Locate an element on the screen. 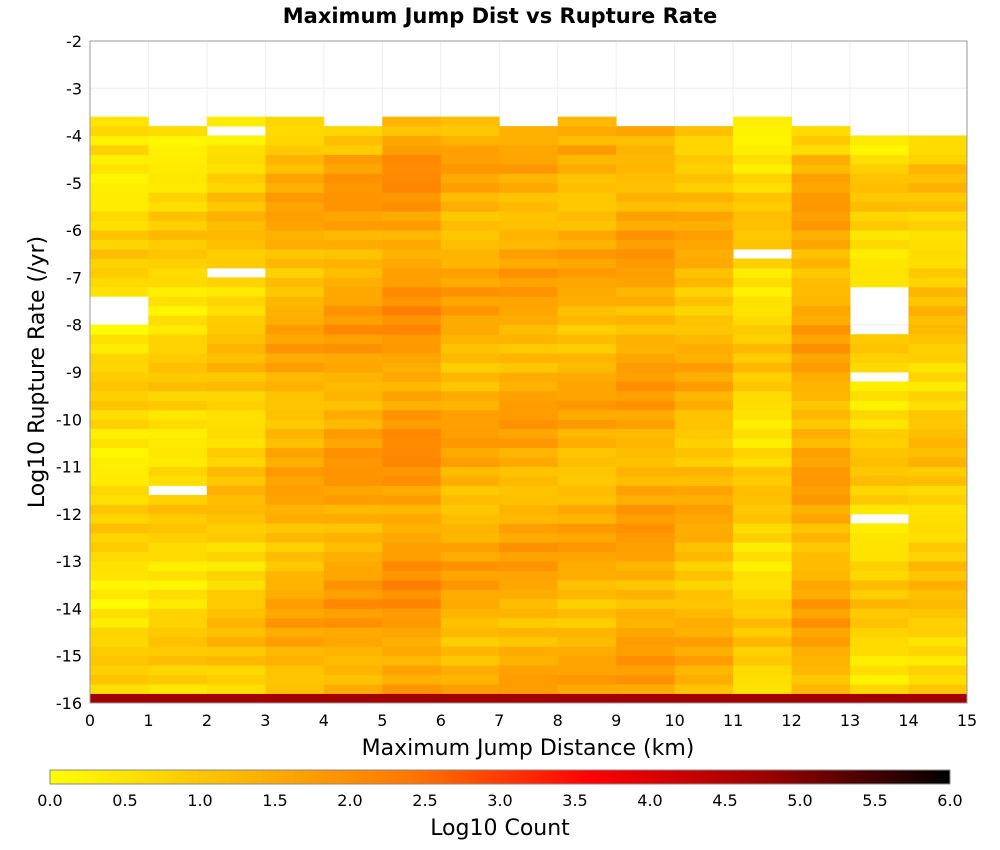 The width and height of the screenshot is (1000, 850). chart-title: Maximum Jump Dist vs Rupture Rate is located at coordinates (500, 16).